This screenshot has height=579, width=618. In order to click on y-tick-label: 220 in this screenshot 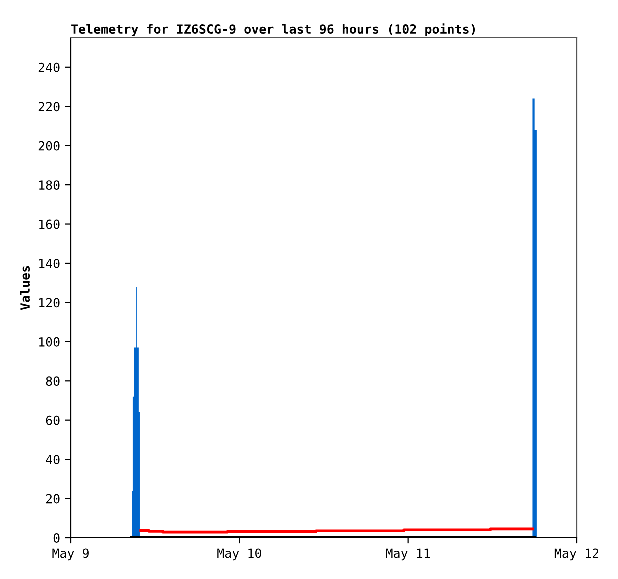, I will do `click(49, 107)`.